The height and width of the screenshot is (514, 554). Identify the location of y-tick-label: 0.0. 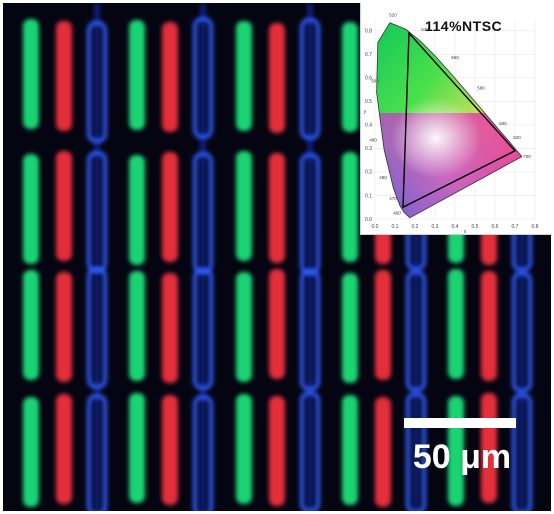
(368, 220).